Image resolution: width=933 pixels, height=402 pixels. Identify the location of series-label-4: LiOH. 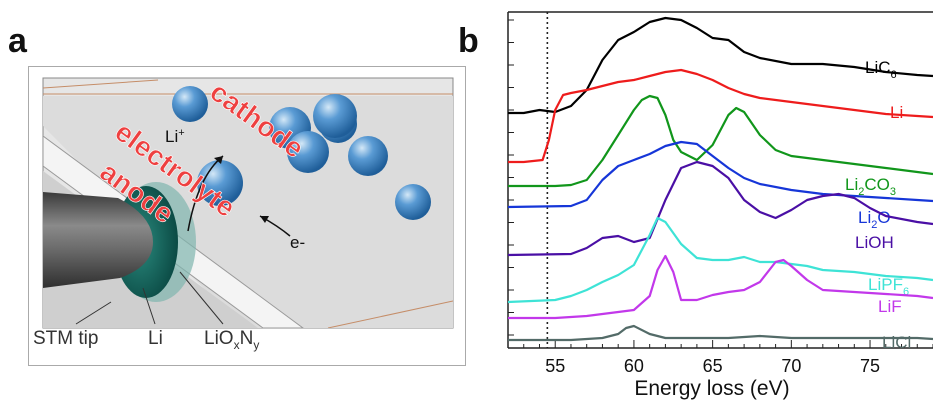
(874, 242).